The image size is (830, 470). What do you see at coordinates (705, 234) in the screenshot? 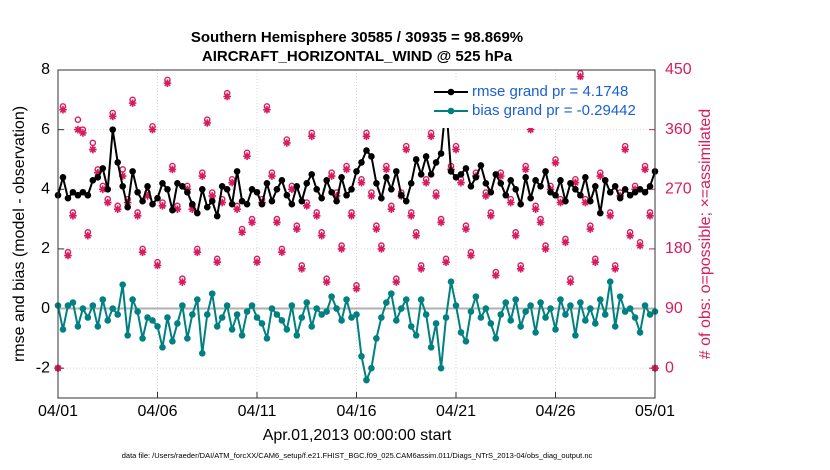
I see `y2-axis-label: # of obs: o=possible; ×=assimilated` at bounding box center [705, 234].